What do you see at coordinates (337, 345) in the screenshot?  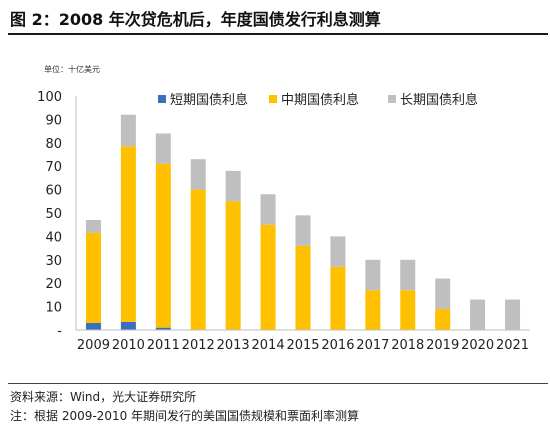 I see `x-tick-label: 2016` at bounding box center [337, 345].